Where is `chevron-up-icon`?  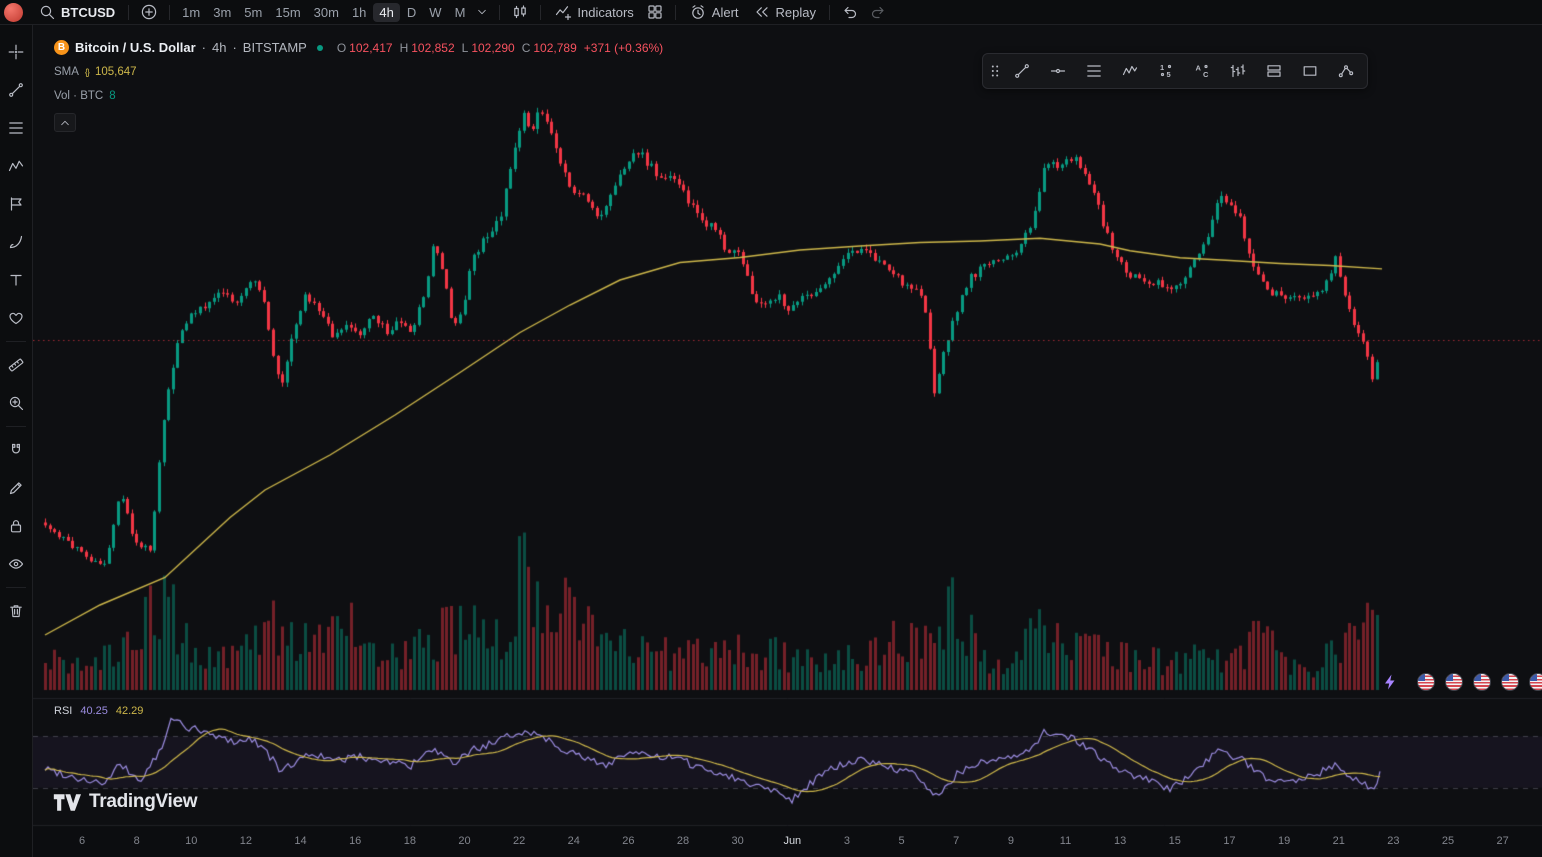 chevron-up-icon is located at coordinates (65, 123).